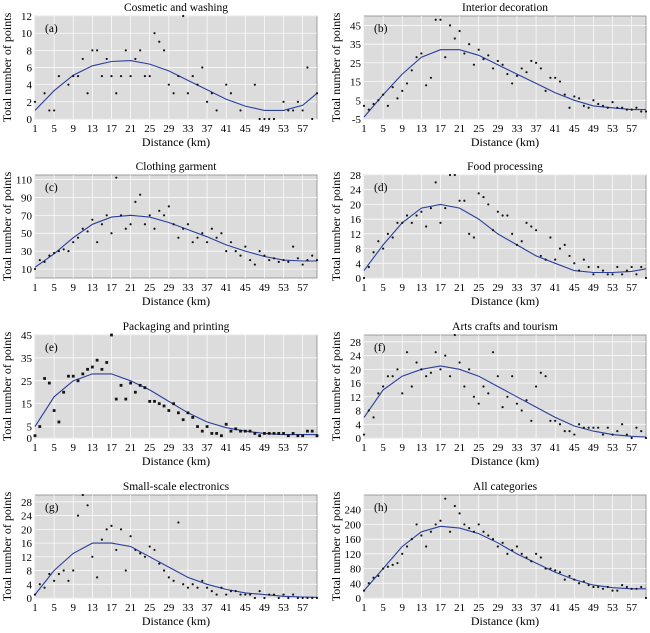 The width and height of the screenshot is (650, 633). Describe the element at coordinates (353, 540) in the screenshot. I see `y-tick-label: 160` at that location.